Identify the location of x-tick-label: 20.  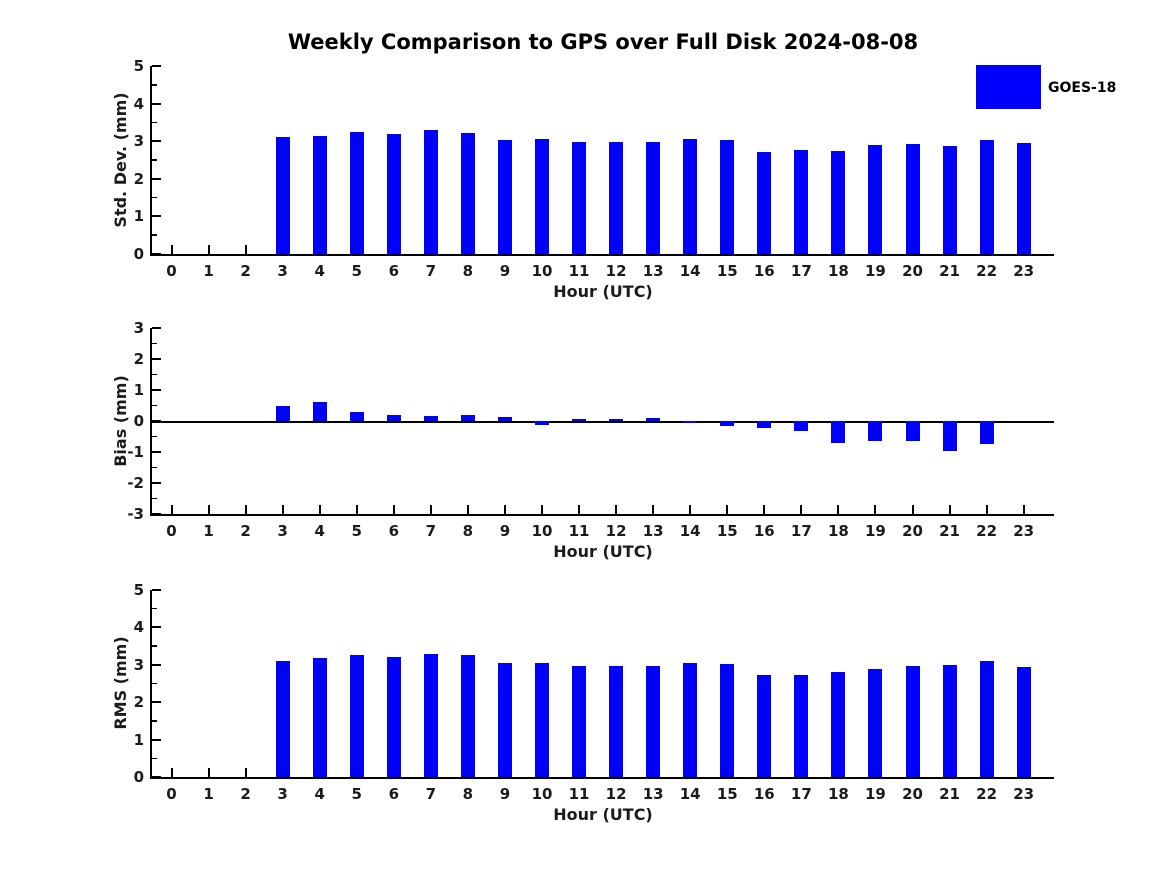
(912, 794).